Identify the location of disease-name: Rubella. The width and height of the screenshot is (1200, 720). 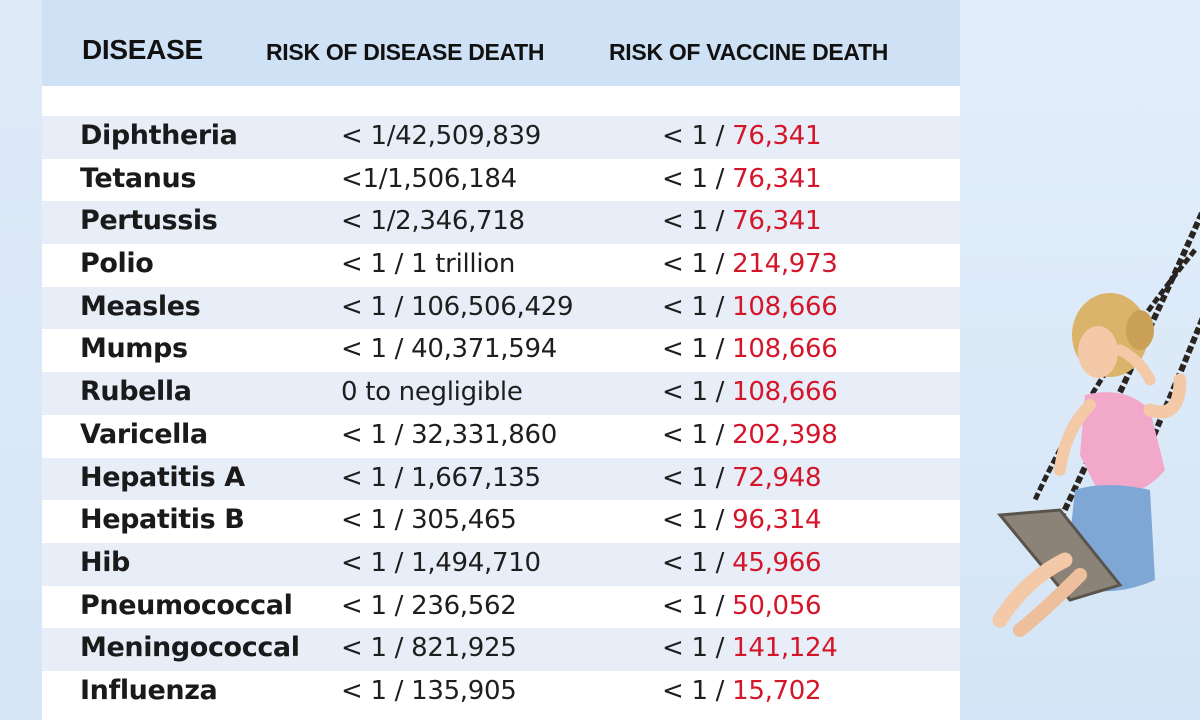
(136, 392).